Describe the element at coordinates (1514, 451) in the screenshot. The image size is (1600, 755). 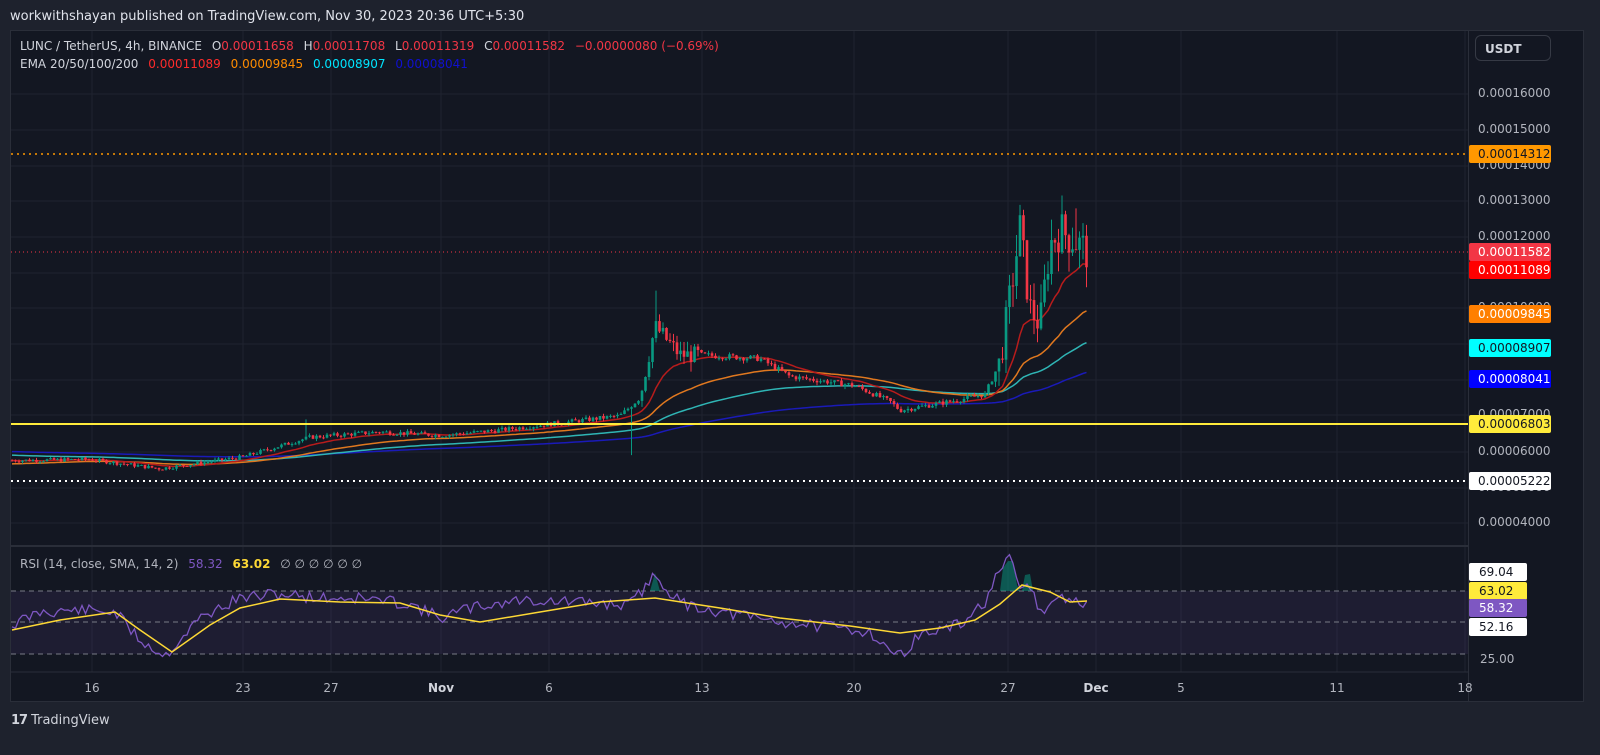
I see `price-tick: 0.00006000` at that location.